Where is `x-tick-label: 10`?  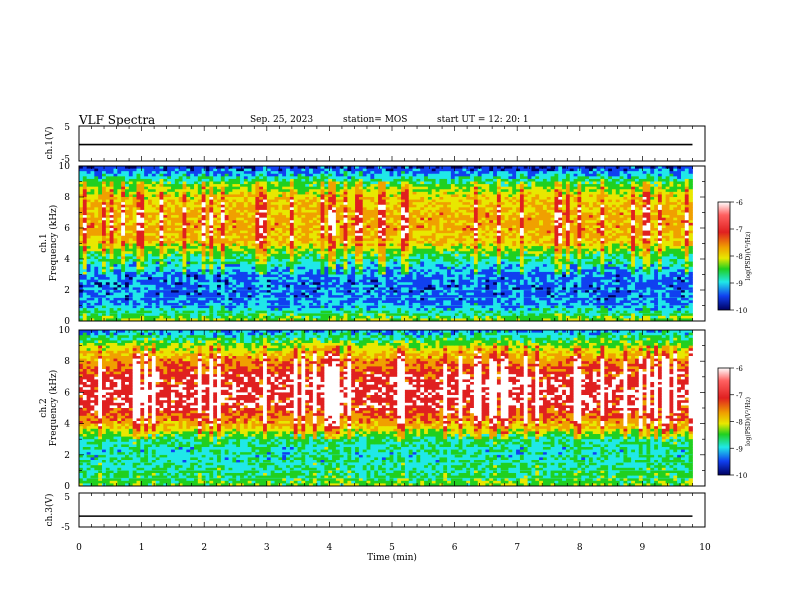 x-tick-label: 10 is located at coordinates (705, 548).